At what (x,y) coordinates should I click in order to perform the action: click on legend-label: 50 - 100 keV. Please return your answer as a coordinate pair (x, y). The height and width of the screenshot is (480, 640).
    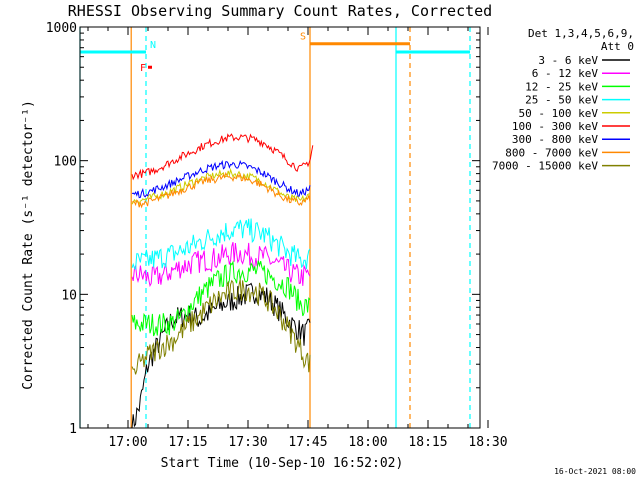
    Looking at the image, I should click on (559, 113).